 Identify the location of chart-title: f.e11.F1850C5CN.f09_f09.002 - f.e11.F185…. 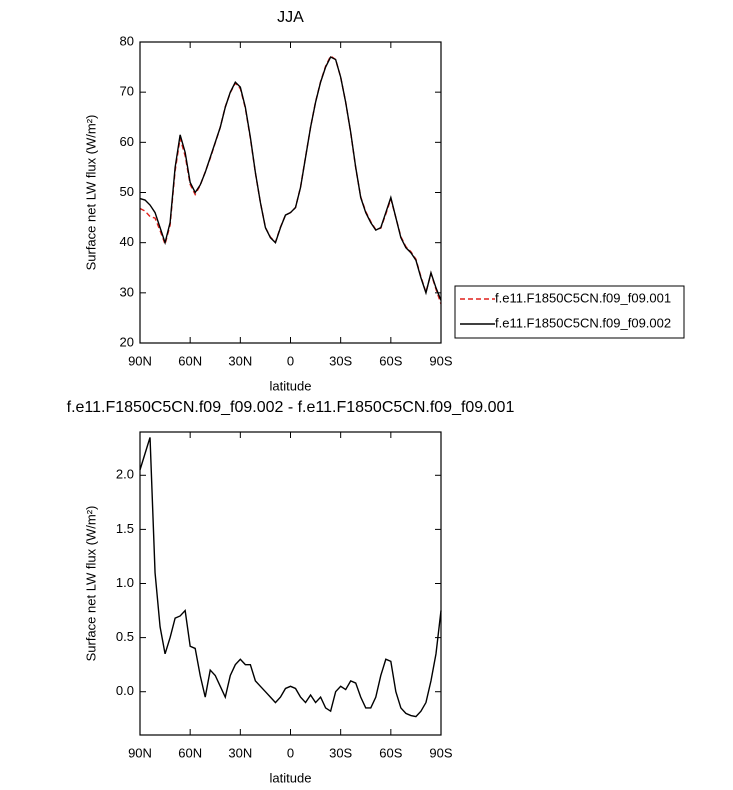
(291, 407).